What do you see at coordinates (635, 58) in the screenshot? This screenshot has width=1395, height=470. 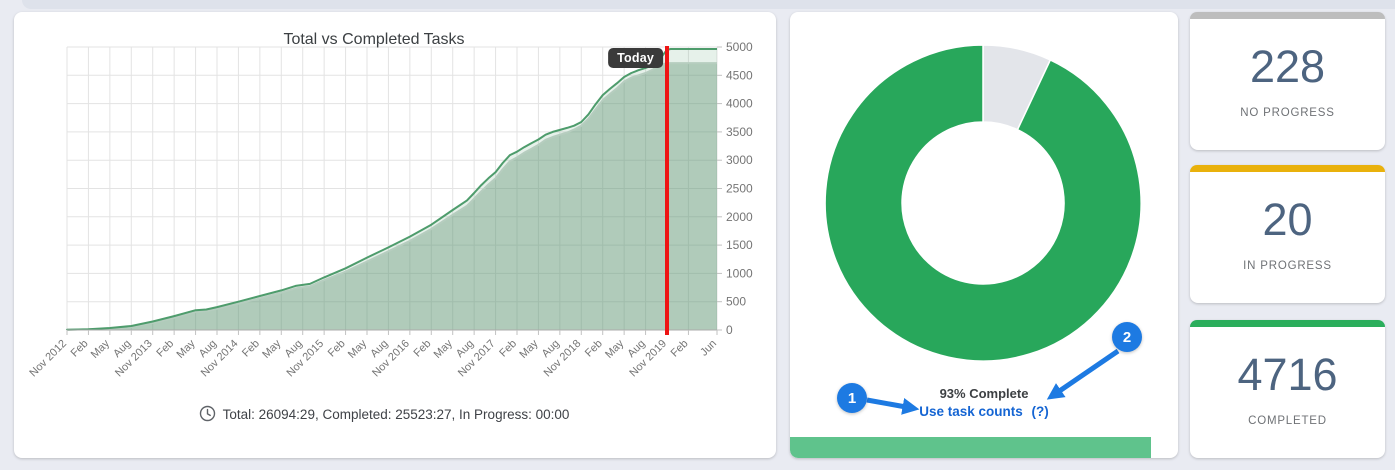 I see `today-badge: Today` at bounding box center [635, 58].